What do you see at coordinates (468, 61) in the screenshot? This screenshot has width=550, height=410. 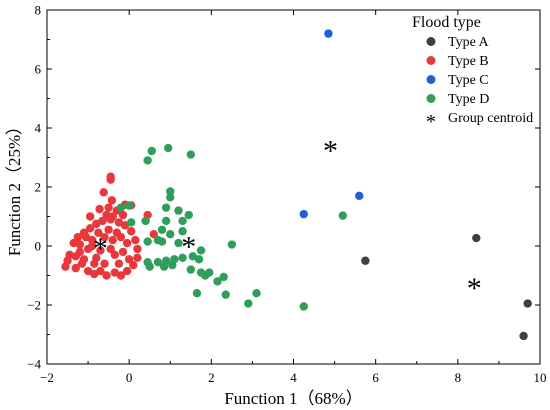 I see `legend-item-label: Type B` at bounding box center [468, 61].